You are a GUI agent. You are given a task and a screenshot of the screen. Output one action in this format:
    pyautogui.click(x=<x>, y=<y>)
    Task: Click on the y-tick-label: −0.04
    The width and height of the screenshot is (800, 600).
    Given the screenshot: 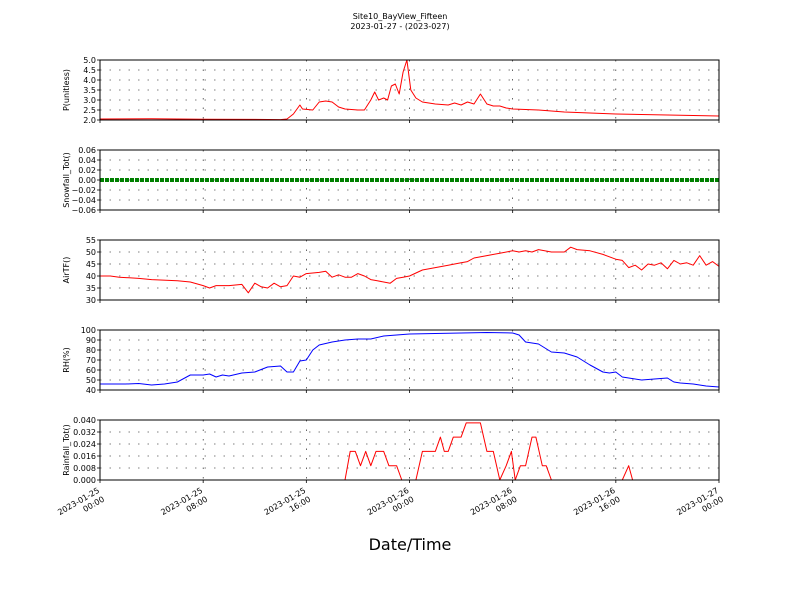 What is the action you would take?
    pyautogui.click(x=83, y=200)
    